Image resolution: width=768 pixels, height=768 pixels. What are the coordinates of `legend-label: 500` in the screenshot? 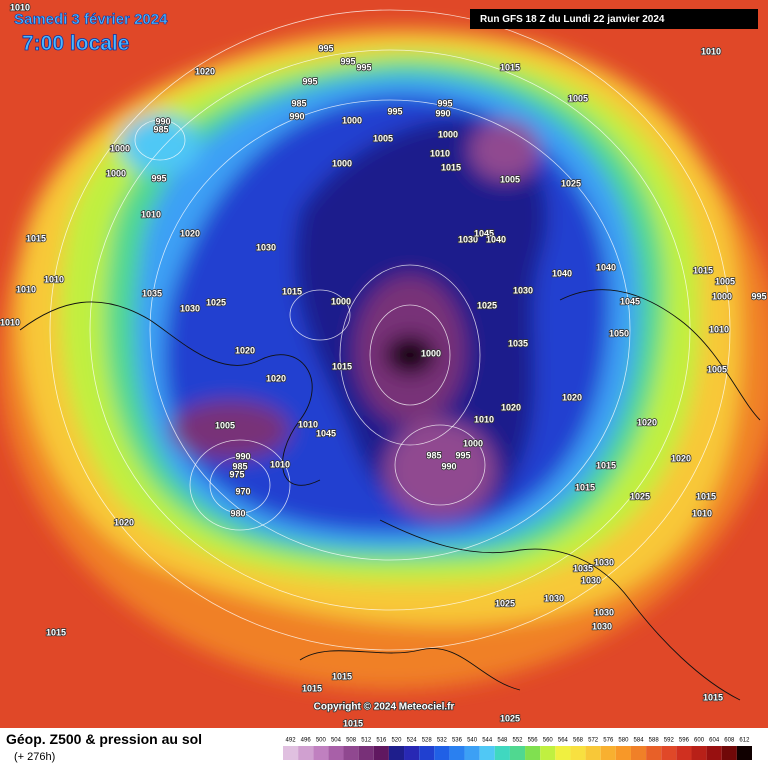 It's located at (321, 741).